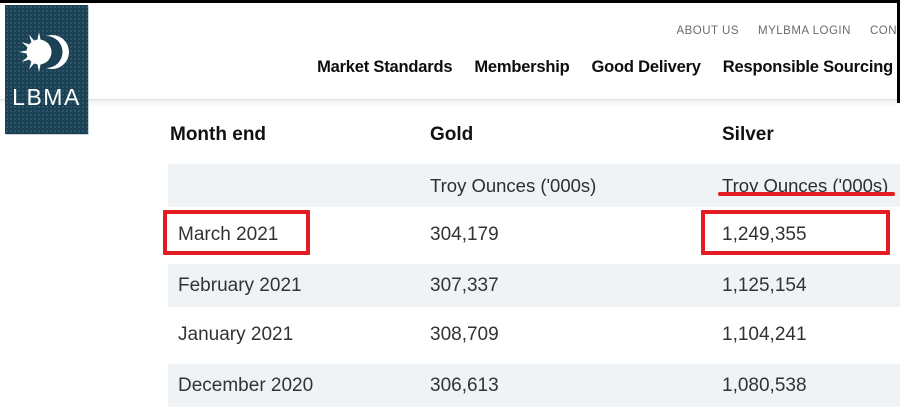  Describe the element at coordinates (385, 67) in the screenshot. I see `nav-market-standards: Market Standards` at that location.